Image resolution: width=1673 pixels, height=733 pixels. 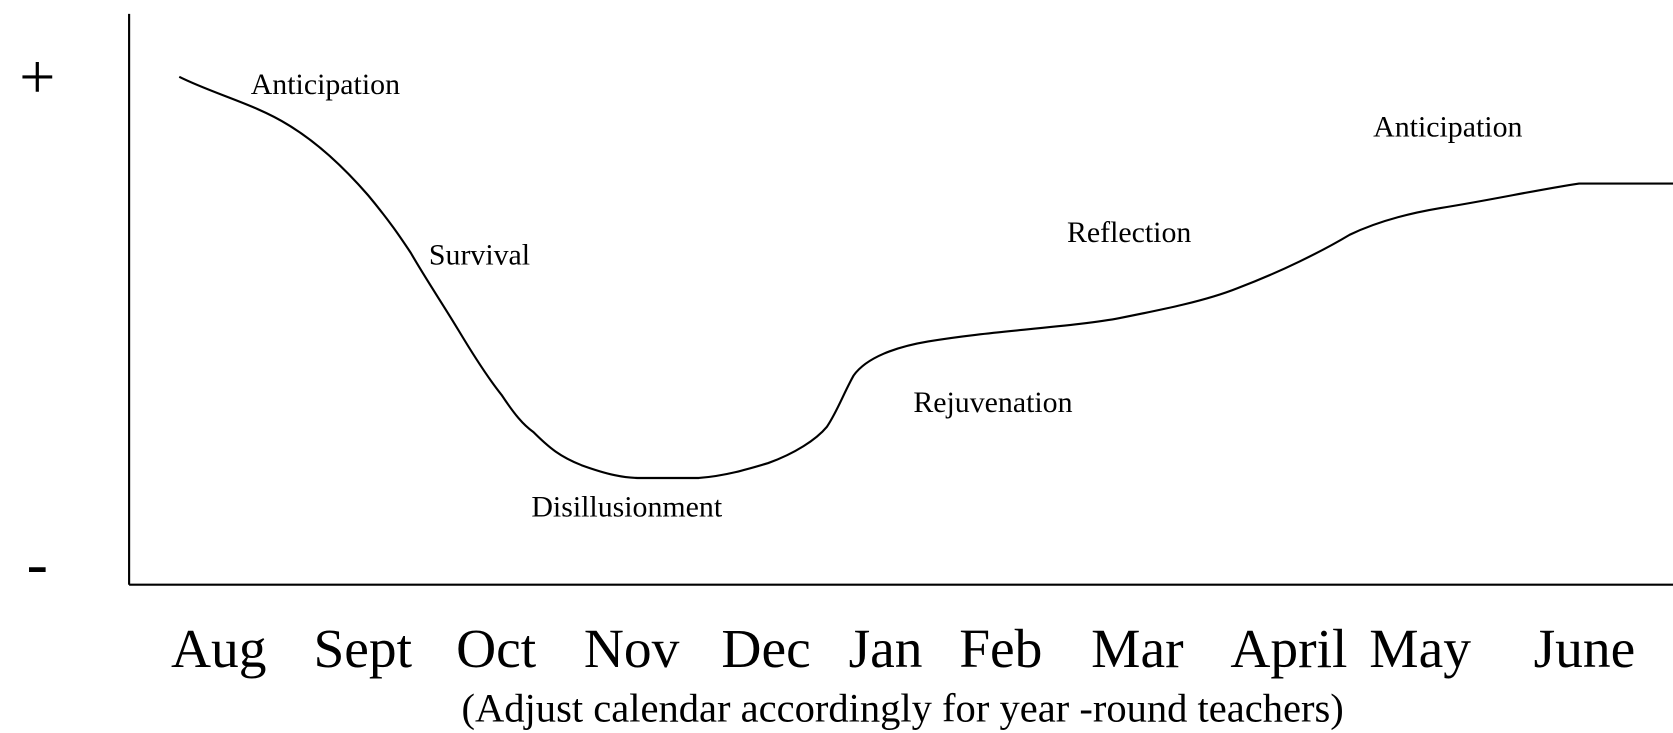 What do you see at coordinates (1000, 649) in the screenshot?
I see `month-label: Feb` at bounding box center [1000, 649].